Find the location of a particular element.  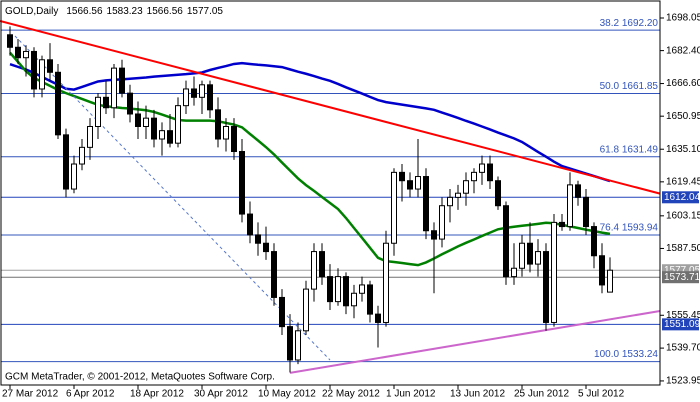

price-box-label: 1612.04 is located at coordinates (682, 197).